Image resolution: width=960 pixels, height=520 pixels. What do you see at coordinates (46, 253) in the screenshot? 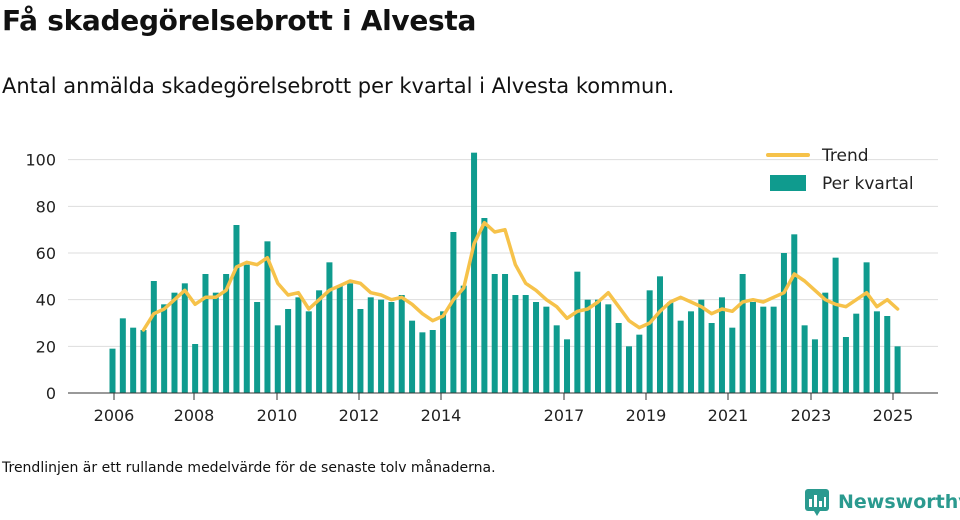
I see `y-tick-label: 60` at bounding box center [46, 253].